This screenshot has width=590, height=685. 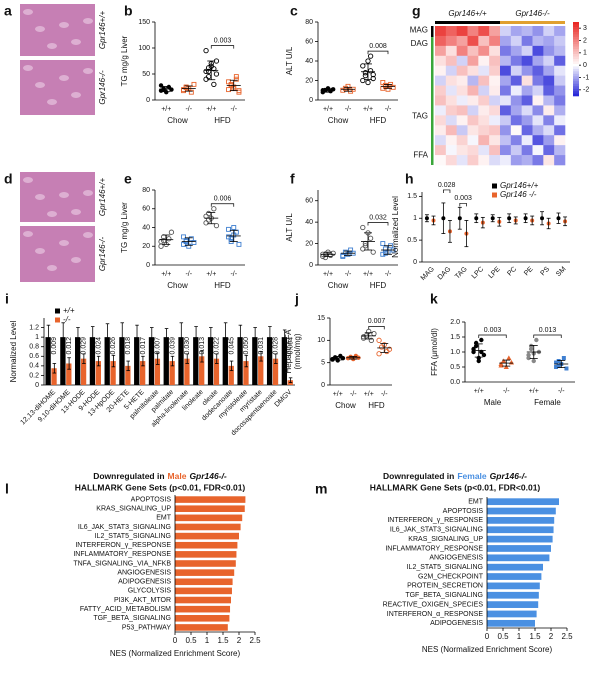 I want to click on x-tick-label: DMGV, so click(x=284, y=399).